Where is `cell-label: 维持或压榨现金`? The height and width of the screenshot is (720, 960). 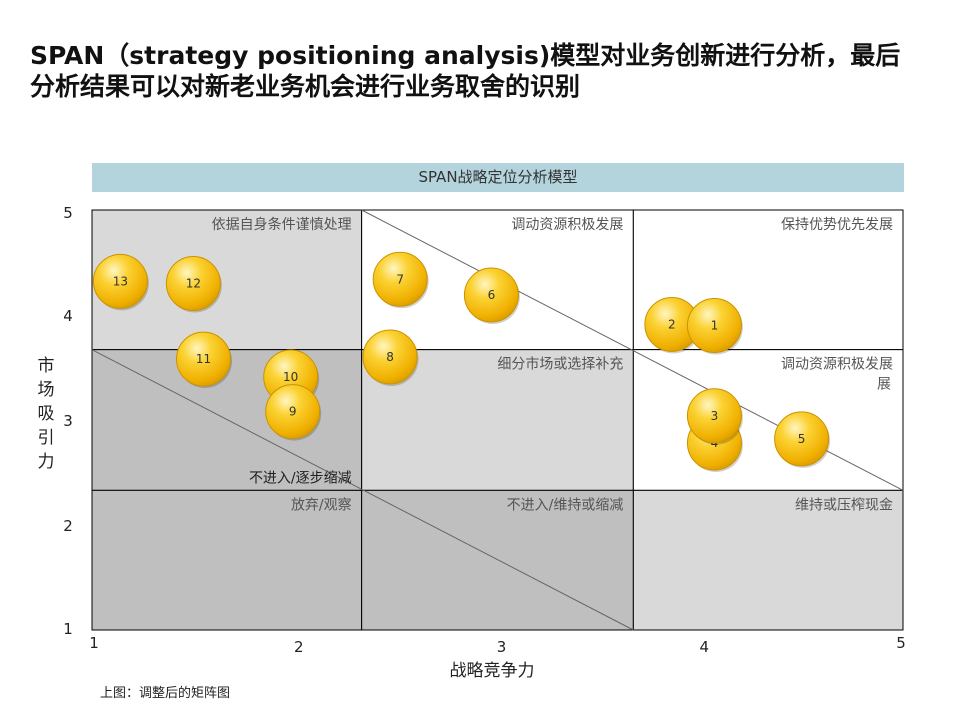 cell-label: 维持或压榨现金 is located at coordinates (844, 504).